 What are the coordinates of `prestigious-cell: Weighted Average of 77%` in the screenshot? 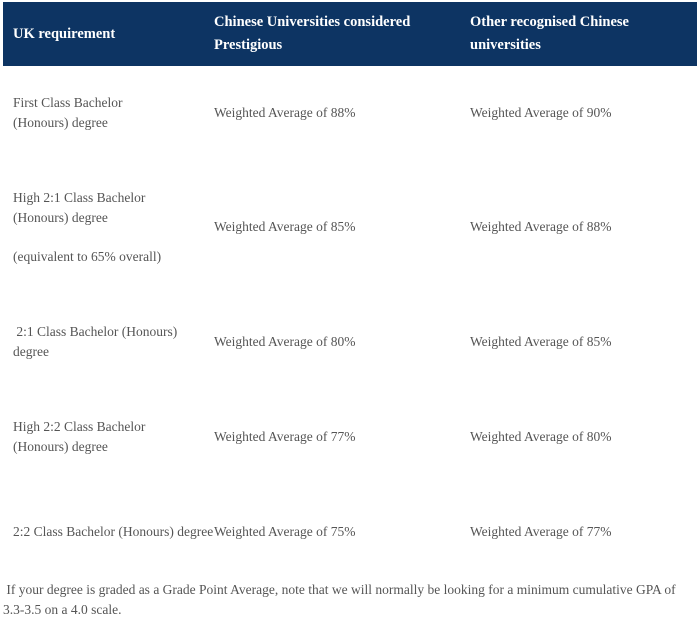 It's located at (285, 436).